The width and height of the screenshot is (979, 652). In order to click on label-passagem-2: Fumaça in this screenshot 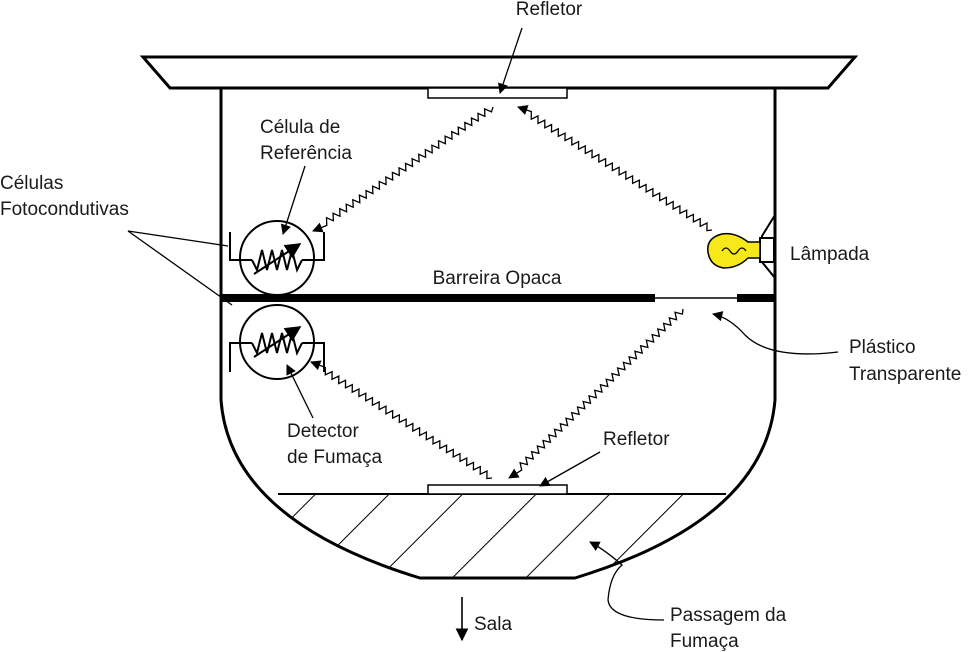, I will do `click(704, 641)`.